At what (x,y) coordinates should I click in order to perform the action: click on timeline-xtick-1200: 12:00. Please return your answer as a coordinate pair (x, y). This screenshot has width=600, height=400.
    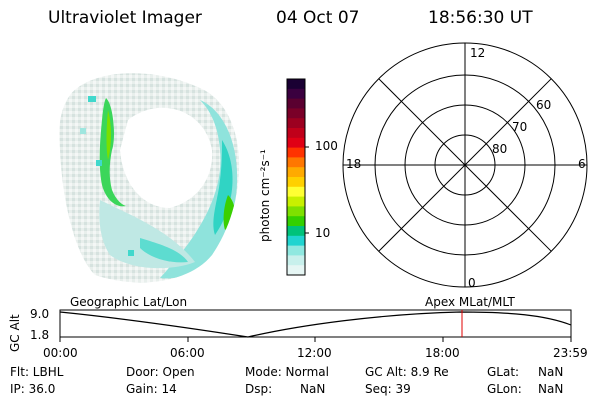
    Looking at the image, I should click on (314, 353).